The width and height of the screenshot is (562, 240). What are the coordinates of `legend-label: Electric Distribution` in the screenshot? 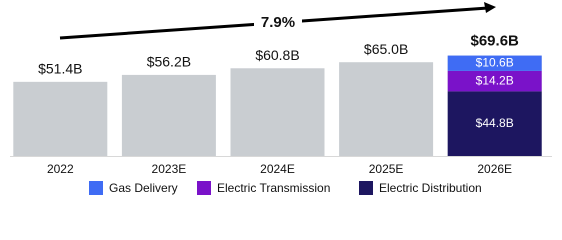 It's located at (430, 188).